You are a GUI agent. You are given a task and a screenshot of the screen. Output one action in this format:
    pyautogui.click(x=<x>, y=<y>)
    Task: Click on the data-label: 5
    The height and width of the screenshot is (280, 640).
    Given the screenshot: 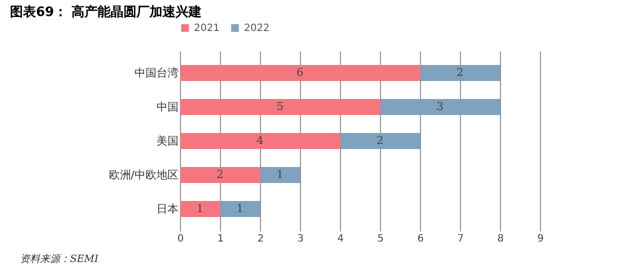 What is the action you would take?
    pyautogui.click(x=280, y=106)
    